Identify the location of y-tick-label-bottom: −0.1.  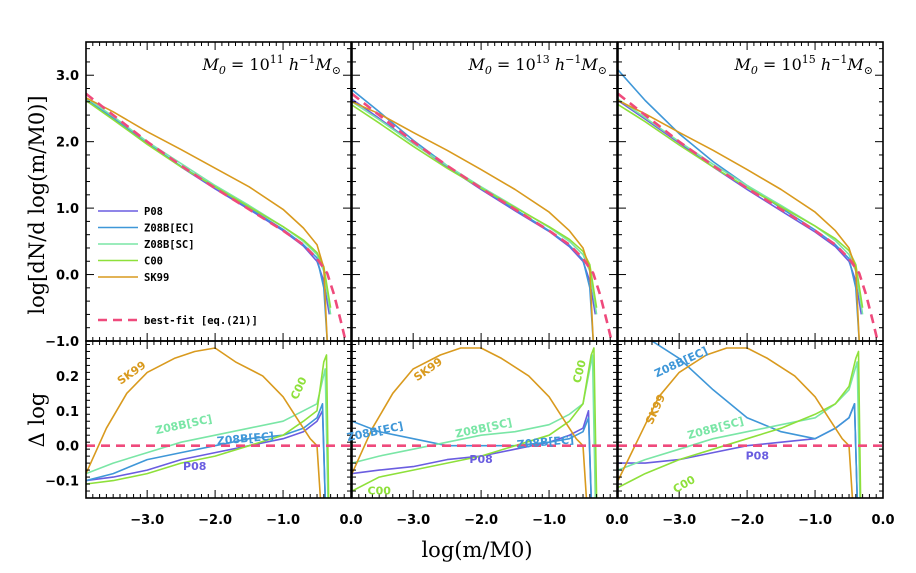
(62, 482).